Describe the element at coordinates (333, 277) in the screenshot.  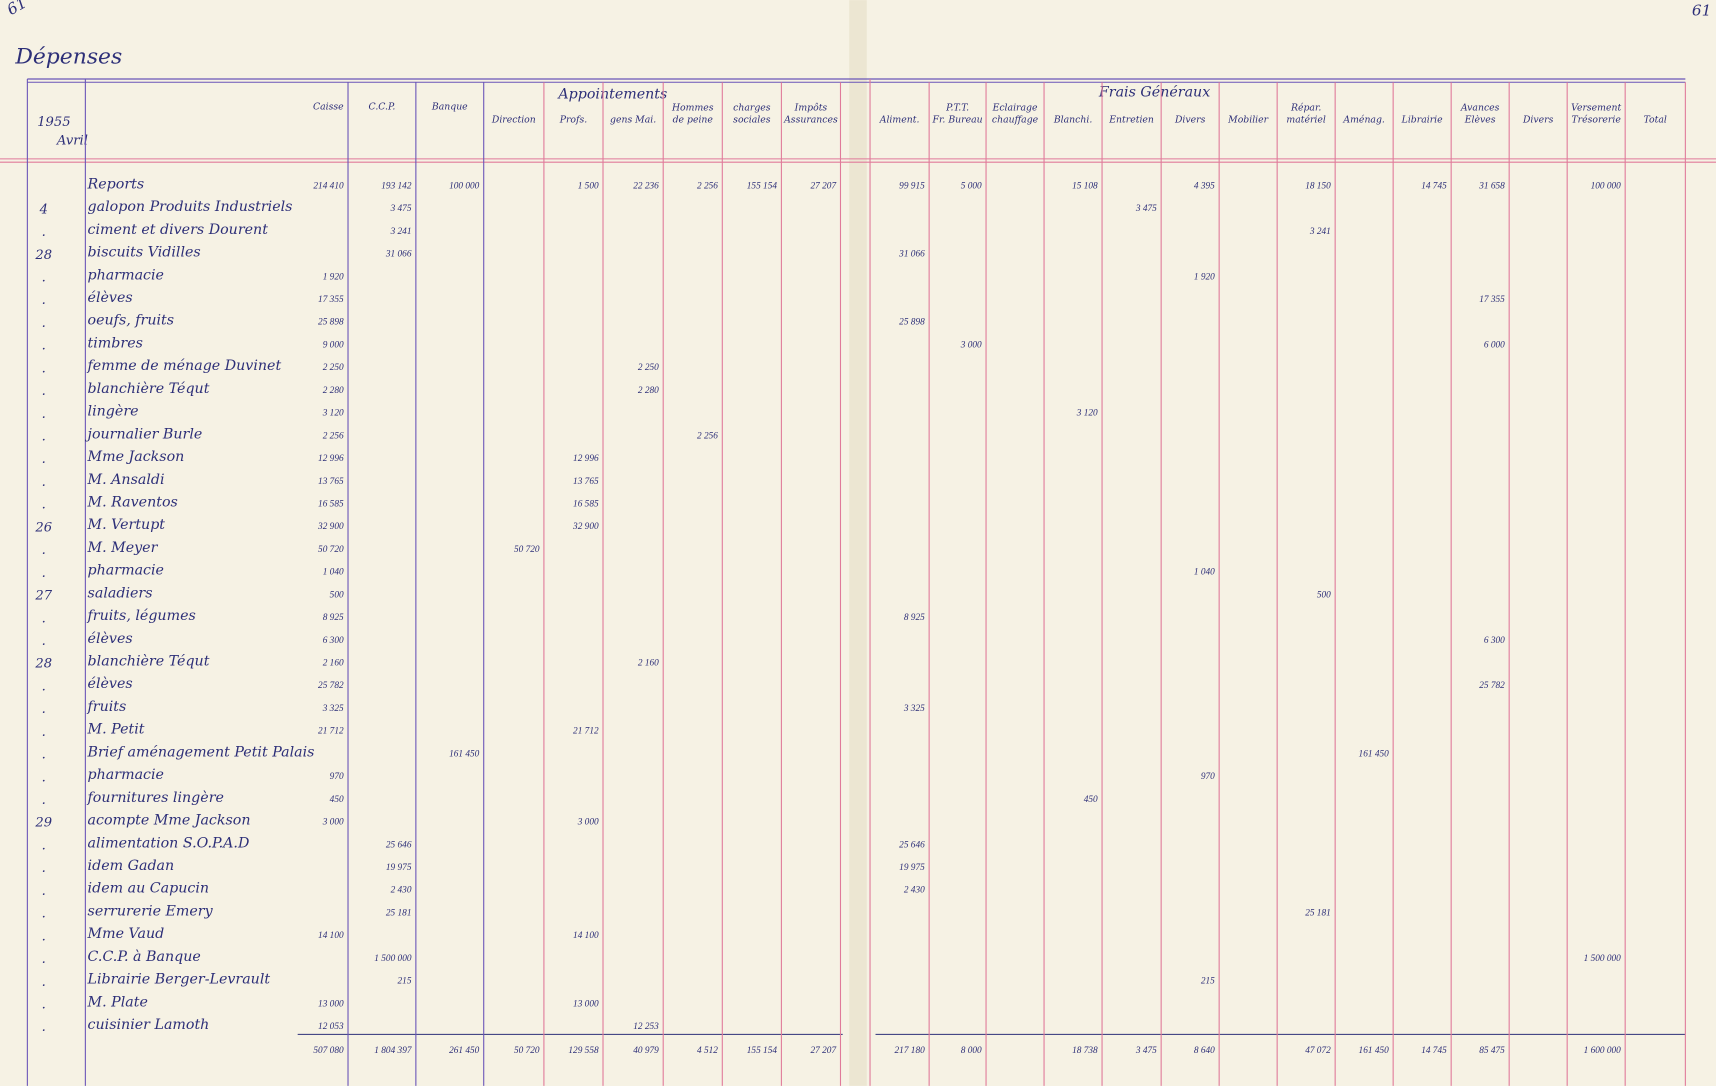
I see `amount: 1 920` at that location.